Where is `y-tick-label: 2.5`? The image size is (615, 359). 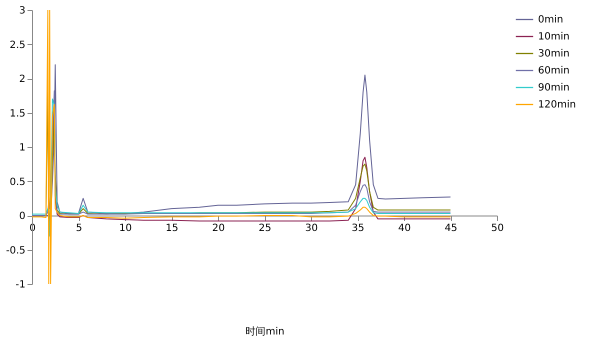 y-tick-label: 2.5 is located at coordinates (18, 45).